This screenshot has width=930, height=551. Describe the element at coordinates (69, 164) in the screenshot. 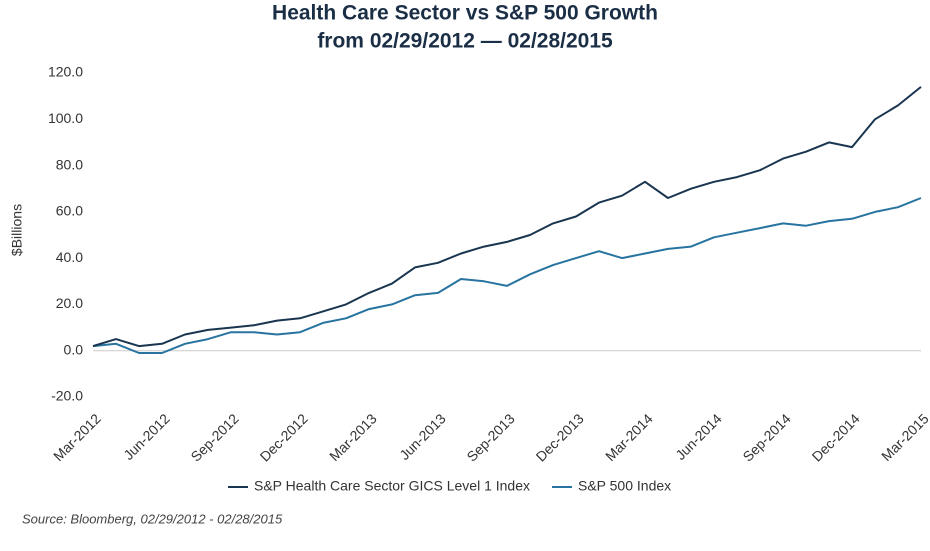

I see `y-tick-label: 80.0` at that location.